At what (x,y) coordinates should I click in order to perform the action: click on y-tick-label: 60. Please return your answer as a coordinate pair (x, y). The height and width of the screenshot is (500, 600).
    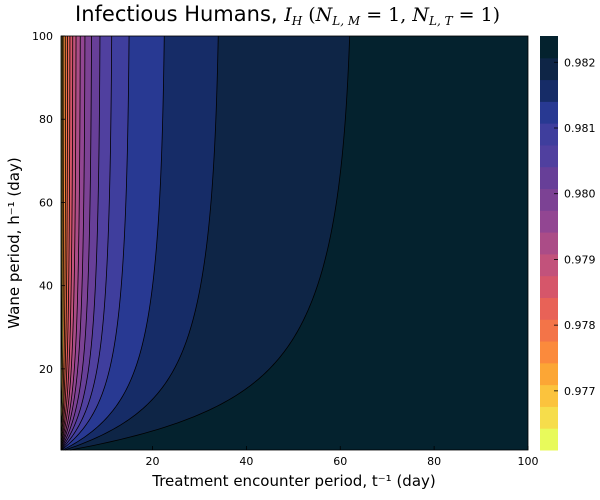
    Looking at the image, I should click on (46, 202).